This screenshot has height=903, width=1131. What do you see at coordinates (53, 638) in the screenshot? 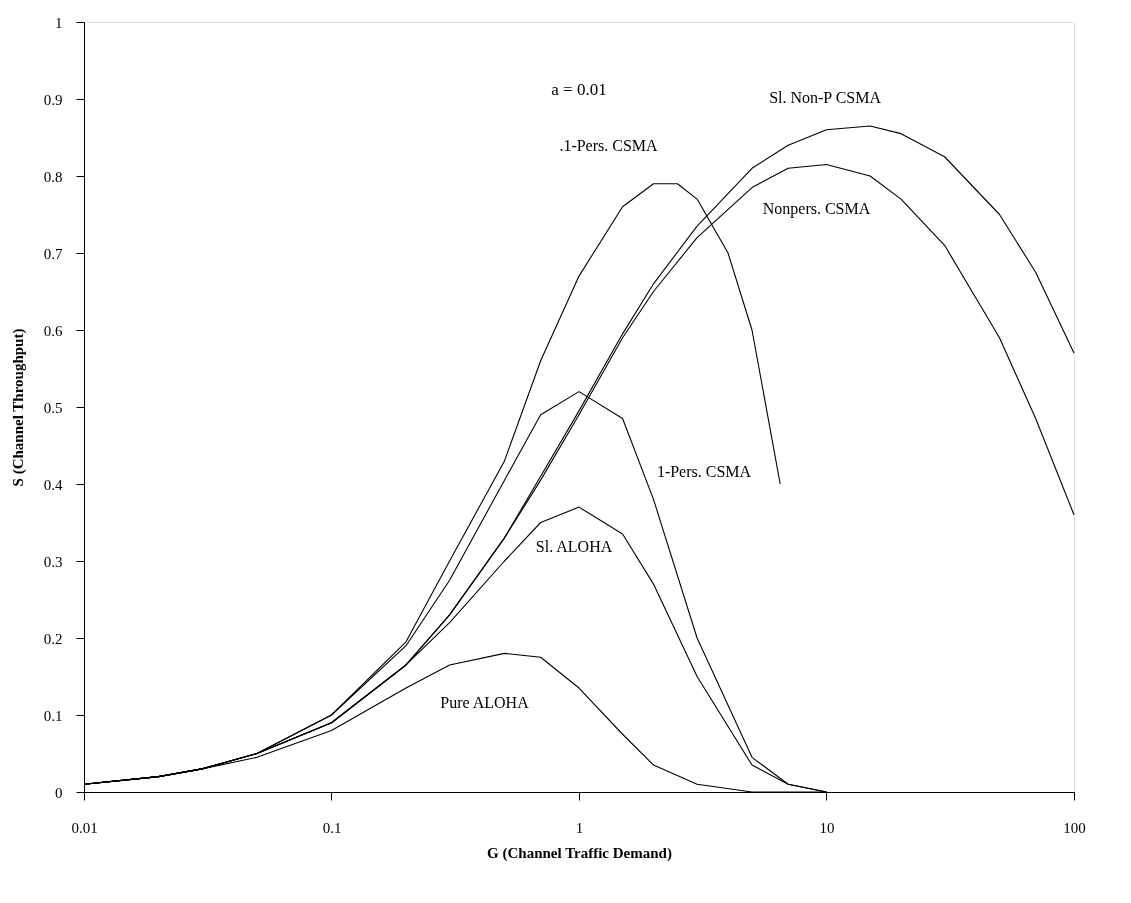
I see `y-tick-label: 0.2` at bounding box center [53, 638].